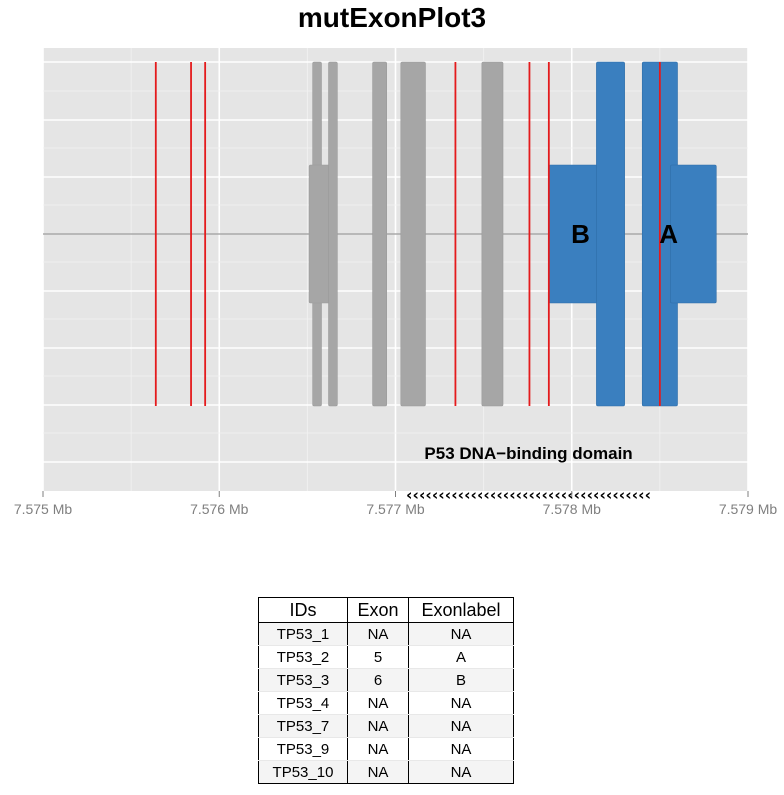  I want to click on chart-title: mutExonPlot3, so click(392, 17).